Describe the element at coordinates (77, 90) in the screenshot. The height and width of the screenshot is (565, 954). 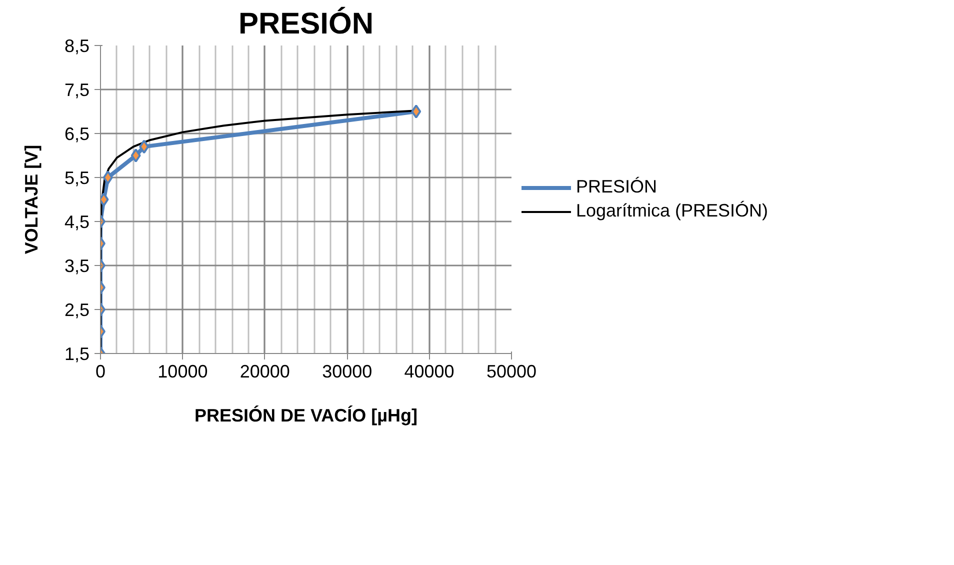
I see `y-tick-label: 7,5` at that location.